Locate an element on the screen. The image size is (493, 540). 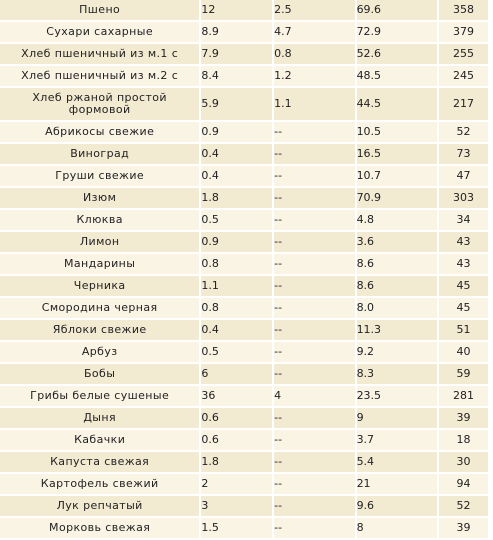
protein-cell: 36 is located at coordinates (238, 397).